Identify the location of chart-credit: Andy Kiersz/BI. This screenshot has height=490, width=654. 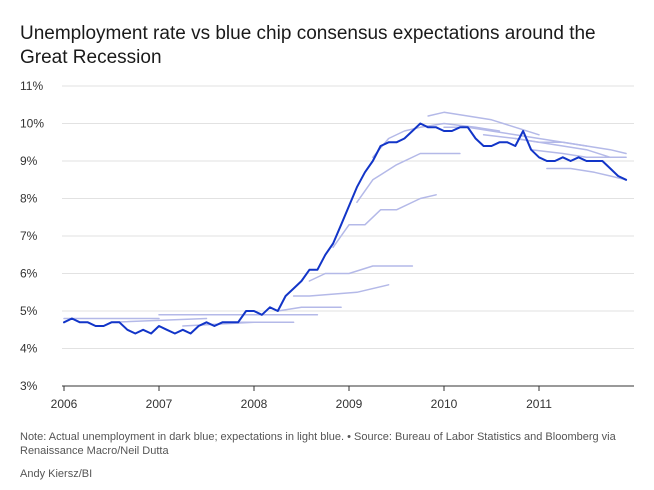
(56, 474).